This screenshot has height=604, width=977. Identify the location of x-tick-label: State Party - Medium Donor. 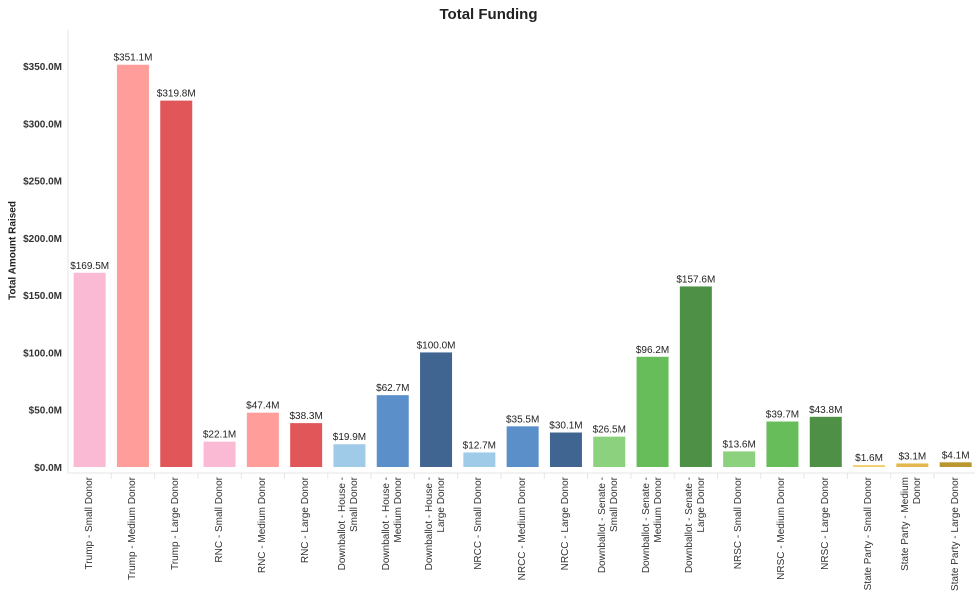
(912, 524).